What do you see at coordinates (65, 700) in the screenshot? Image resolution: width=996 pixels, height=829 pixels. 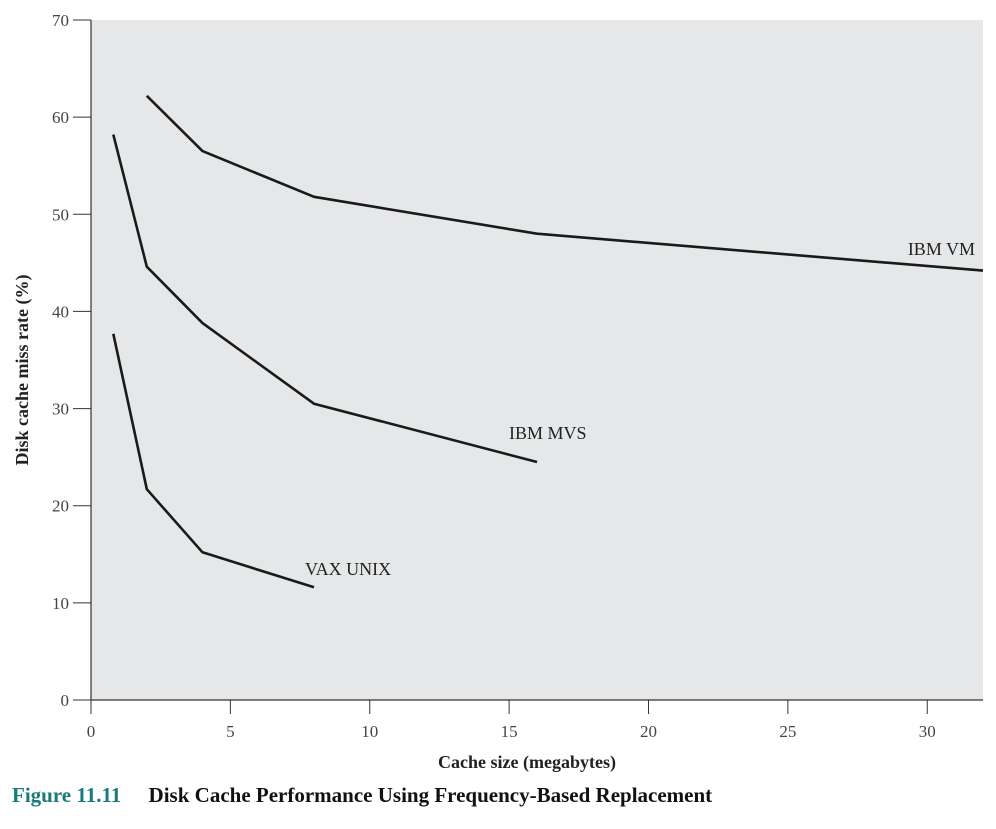 I see `y-tick-label: 0` at bounding box center [65, 700].